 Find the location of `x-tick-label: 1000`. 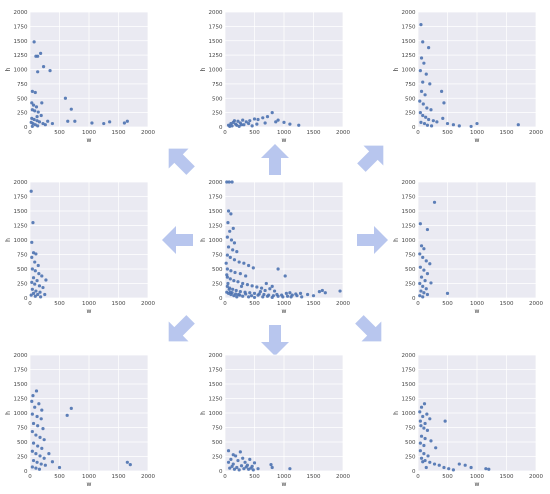

x-tick-label: 1000 is located at coordinates (284, 477).